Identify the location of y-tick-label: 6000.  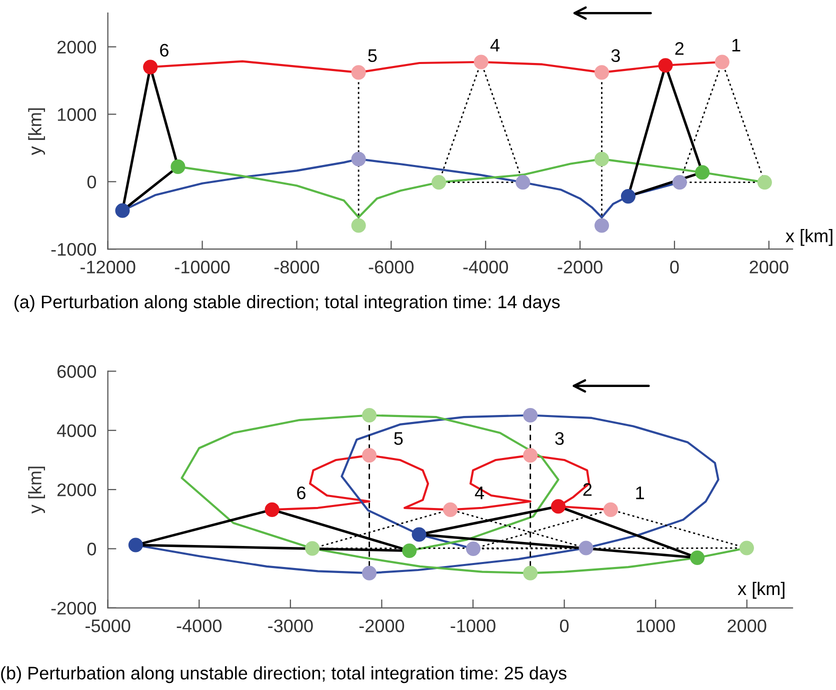
(76, 371).